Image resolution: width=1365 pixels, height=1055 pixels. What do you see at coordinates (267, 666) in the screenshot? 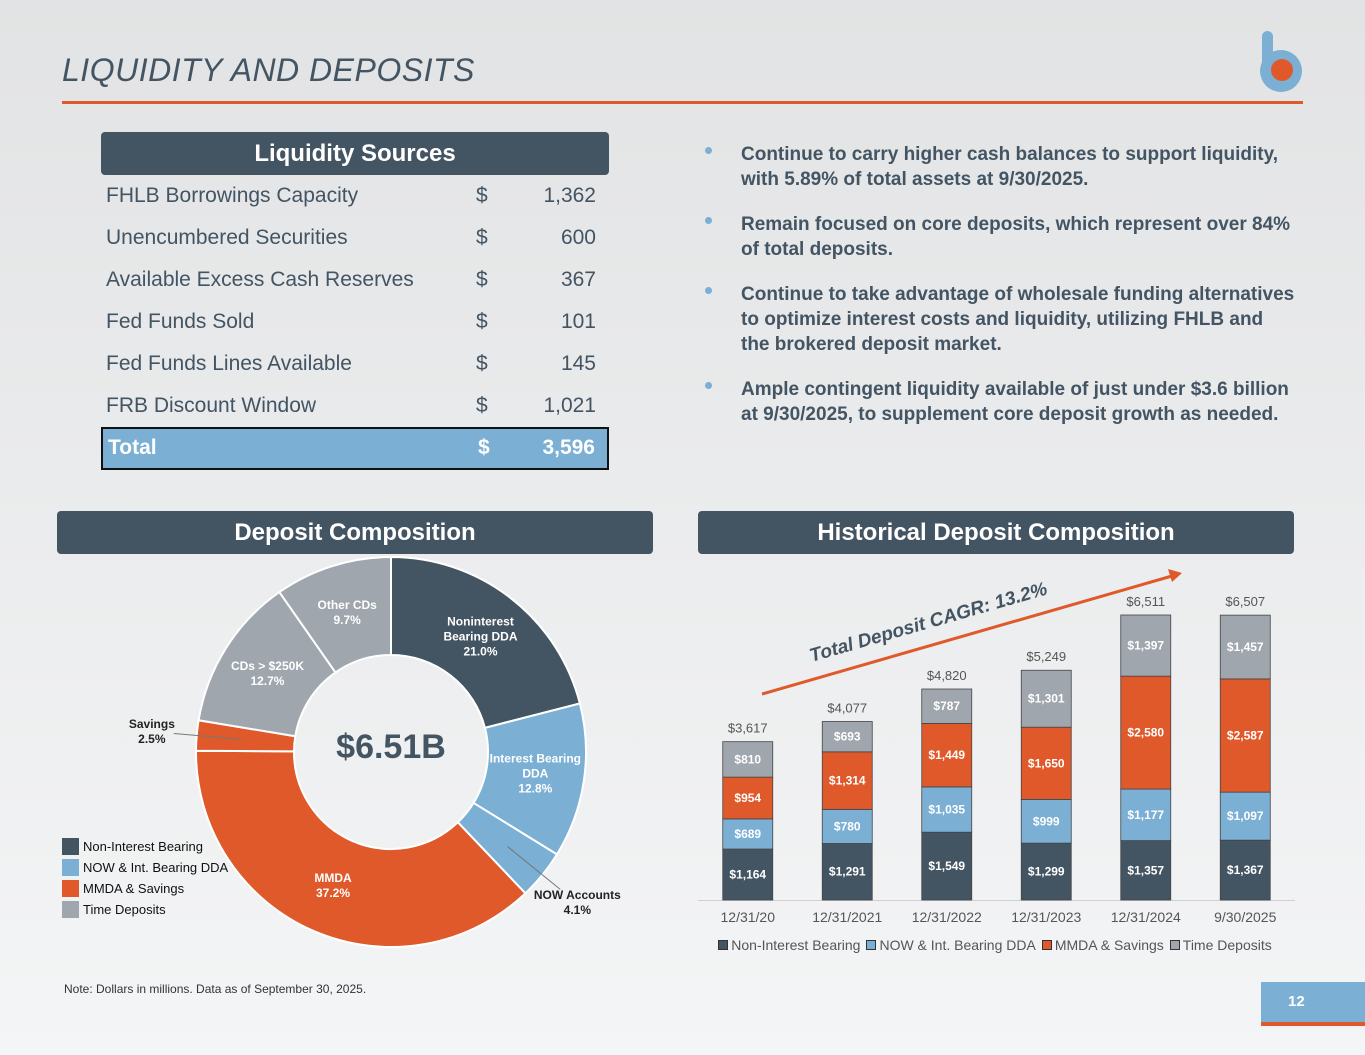
I see `slice-name: CDs > $250K` at bounding box center [267, 666].